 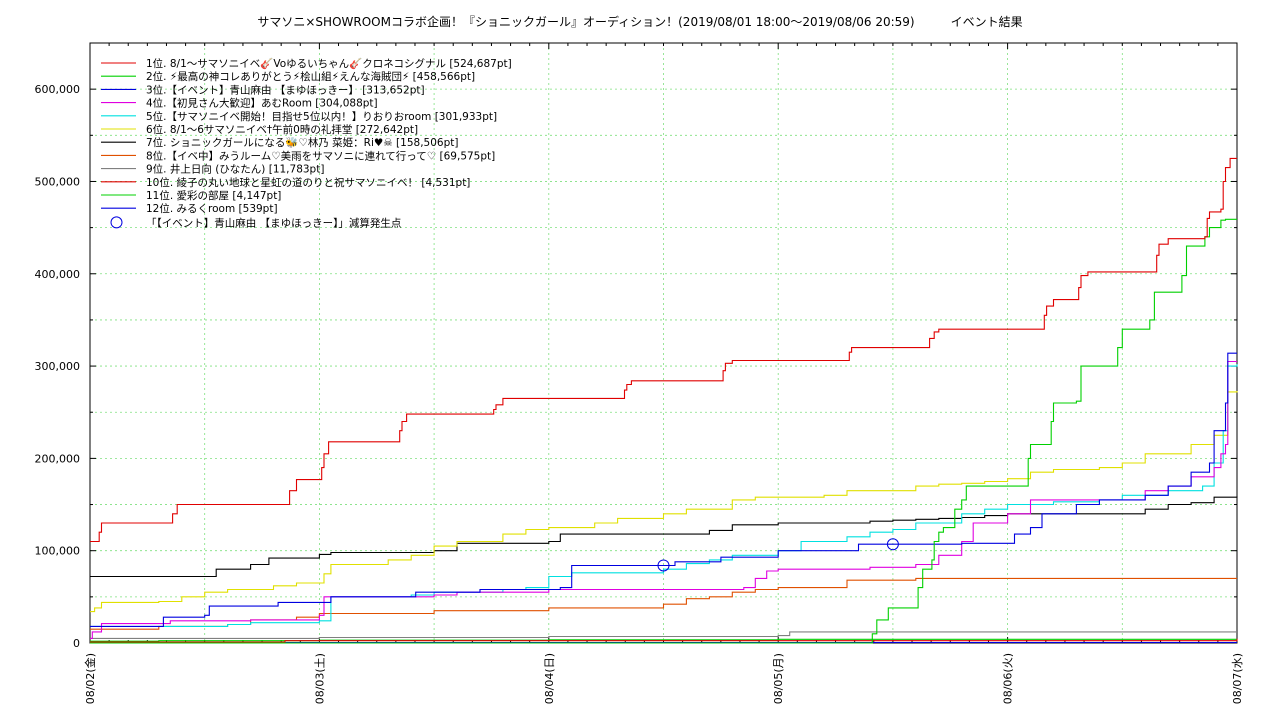 What do you see at coordinates (58, 181) in the screenshot?
I see `y-tick-label: 500,000` at bounding box center [58, 181].